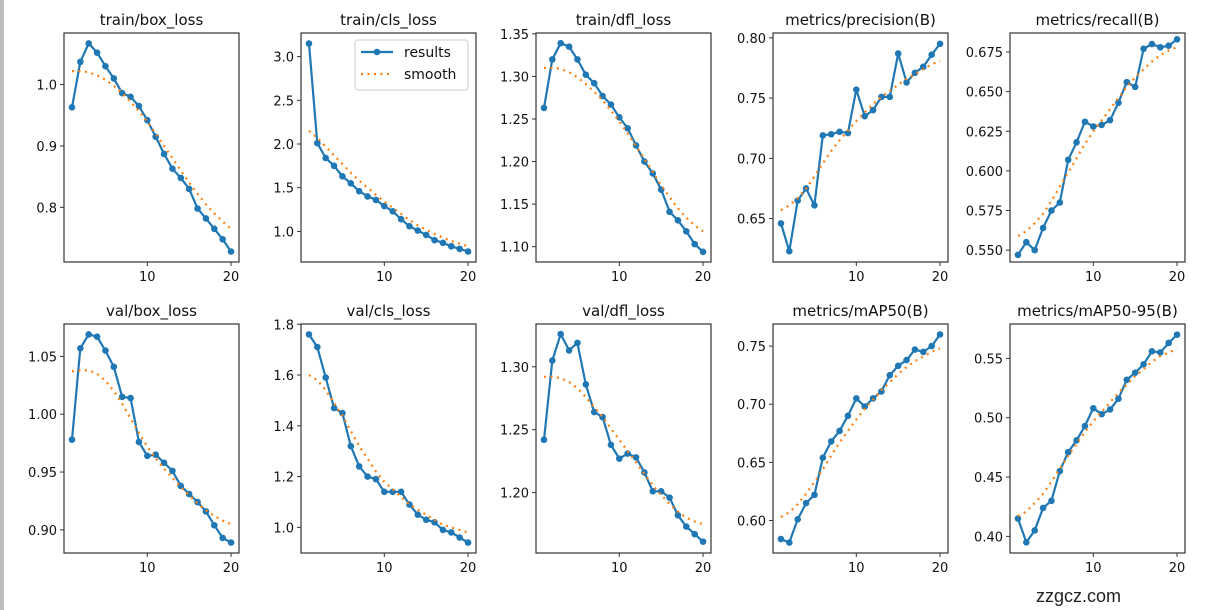 This screenshot has height=610, width=1216. I want to click on y-tick-label: 0.40, so click(988, 537).